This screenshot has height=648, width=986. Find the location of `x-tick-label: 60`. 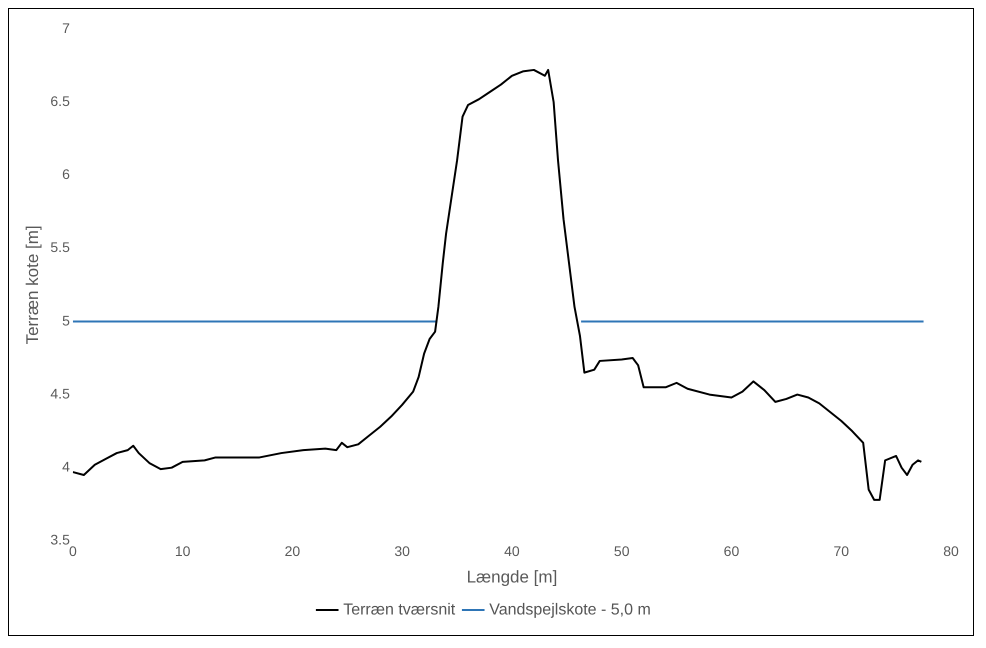

x-tick-label: 60 is located at coordinates (732, 551).